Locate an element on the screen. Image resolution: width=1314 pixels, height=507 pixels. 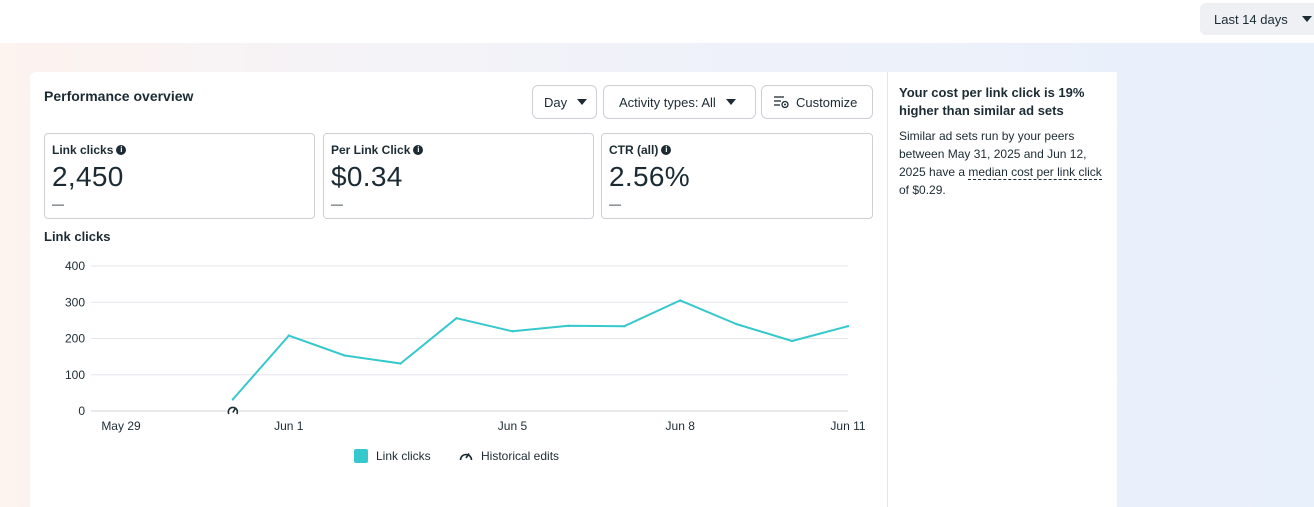
customize-label: Customize is located at coordinates (827, 102).